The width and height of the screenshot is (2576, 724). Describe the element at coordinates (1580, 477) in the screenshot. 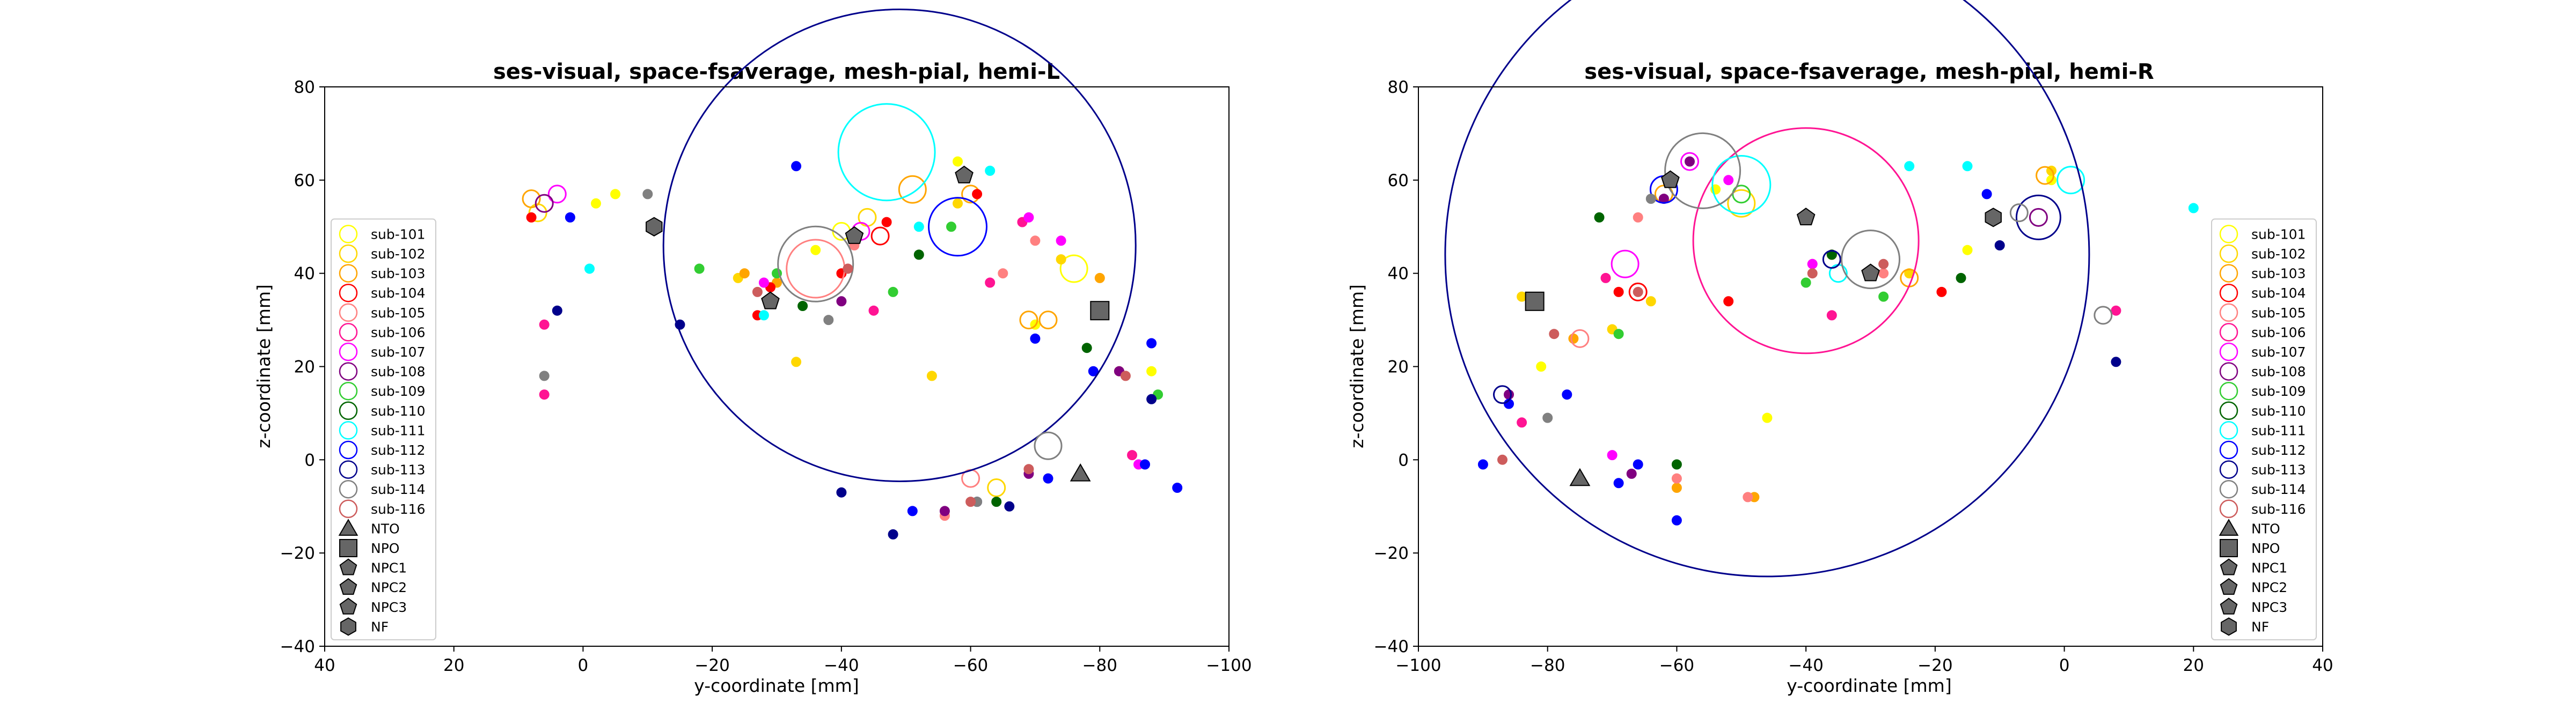

I see `marker-nto` at that location.